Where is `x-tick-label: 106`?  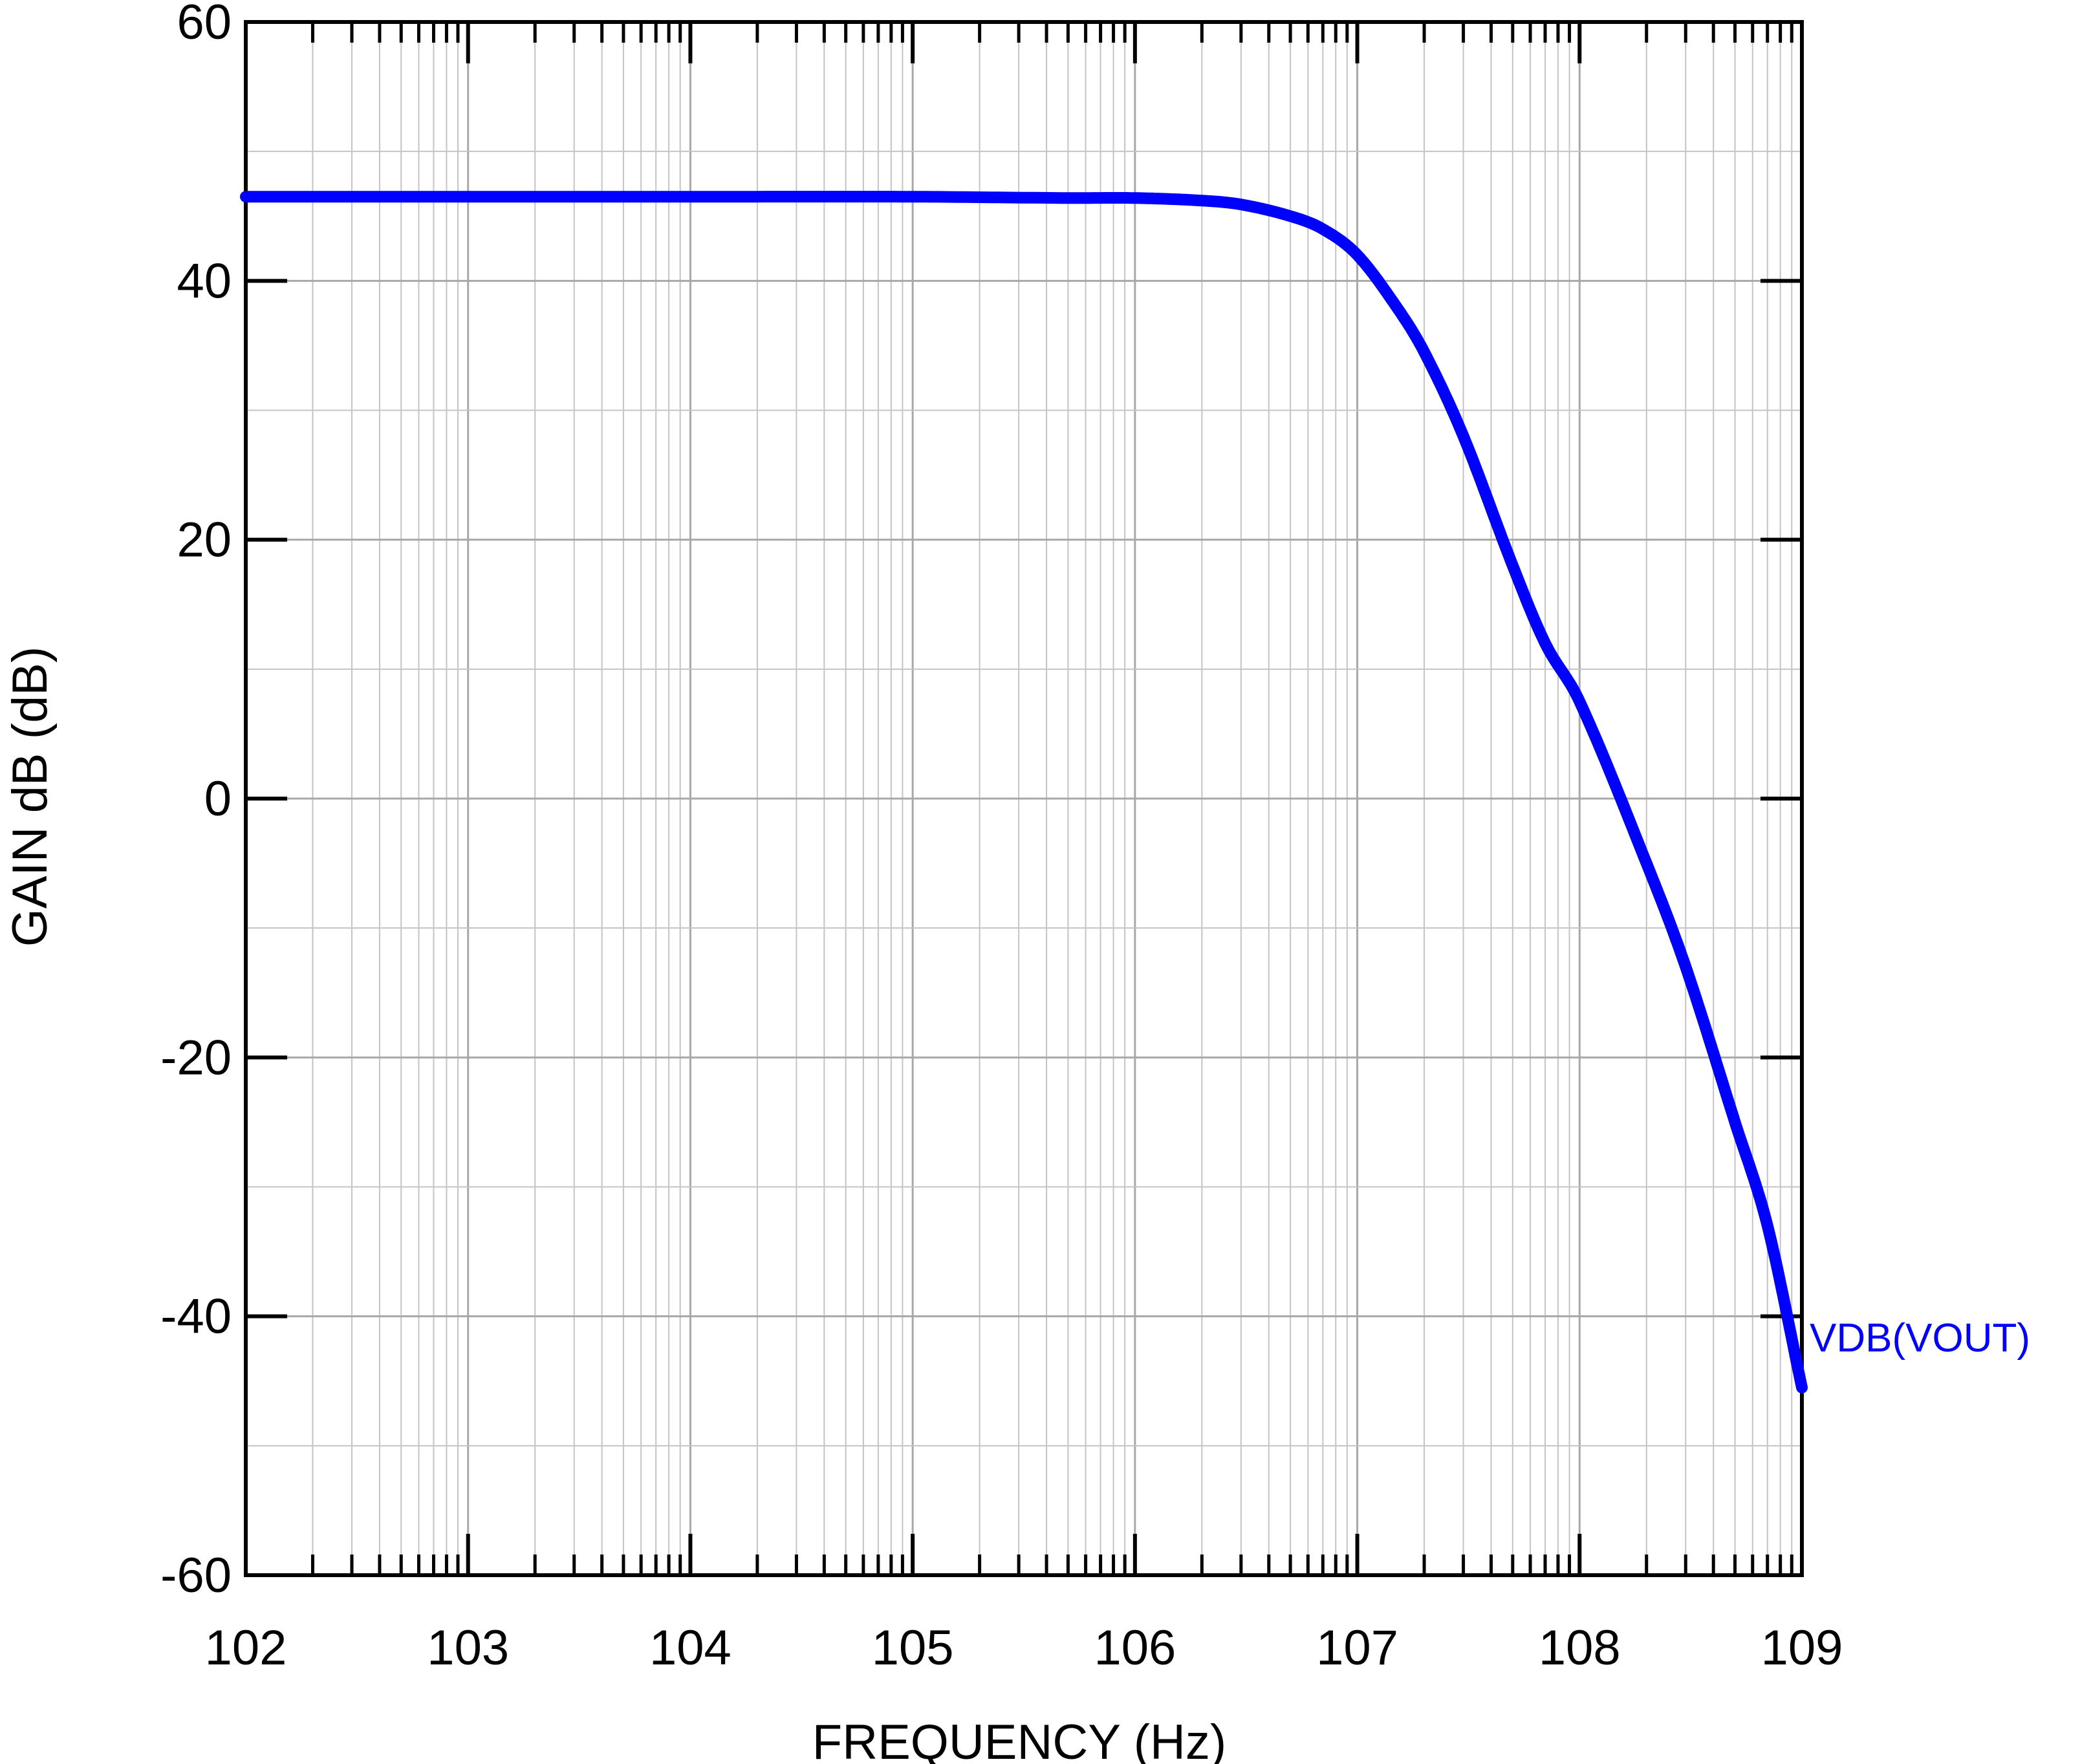
x-tick-label: 106 is located at coordinates (1135, 1648).